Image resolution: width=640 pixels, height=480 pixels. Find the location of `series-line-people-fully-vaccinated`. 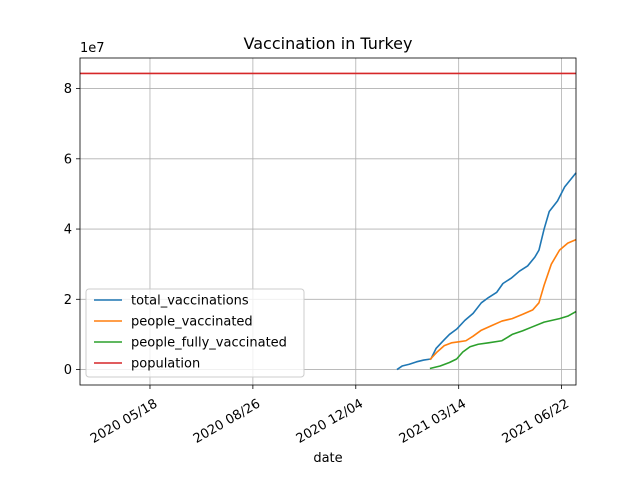

series-line-people-fully-vaccinated is located at coordinates (503, 340).